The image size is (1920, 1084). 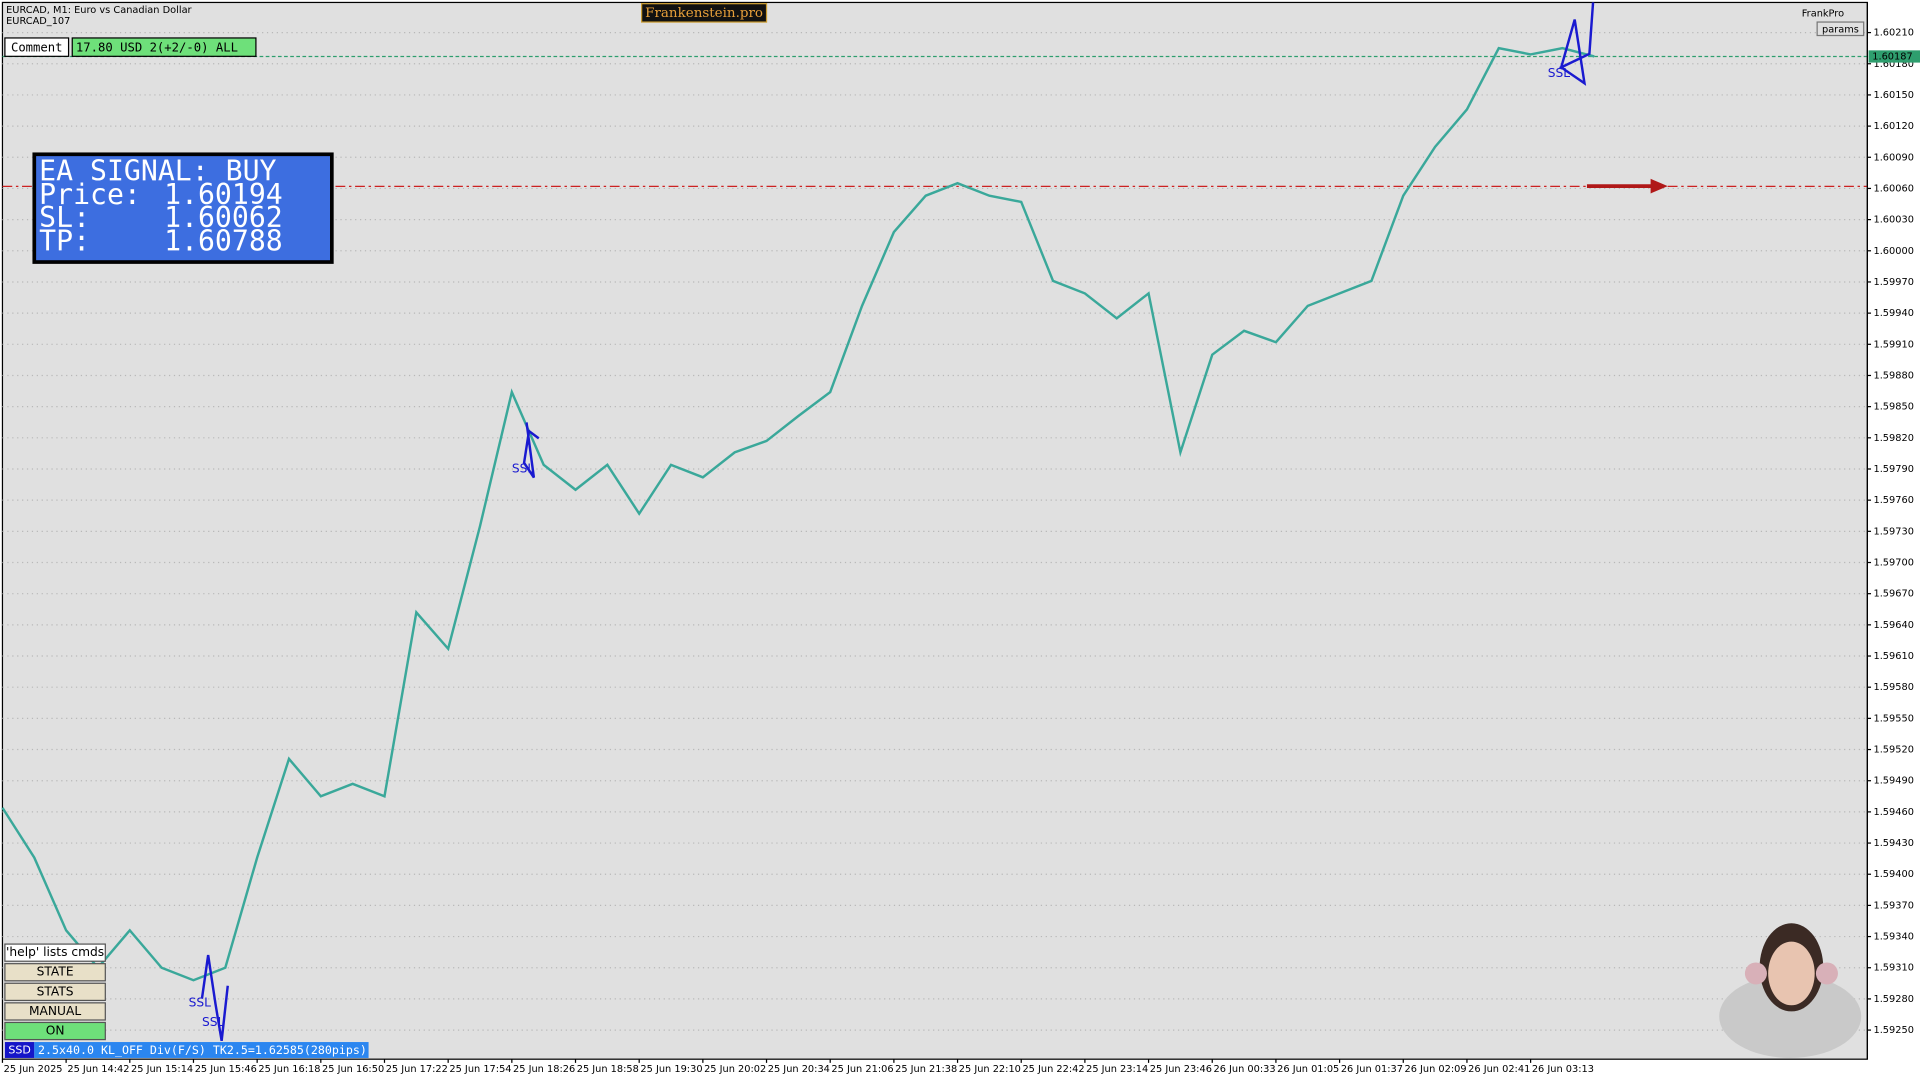 I want to click on y-tick-label: 1.59580, so click(x=1893, y=687).